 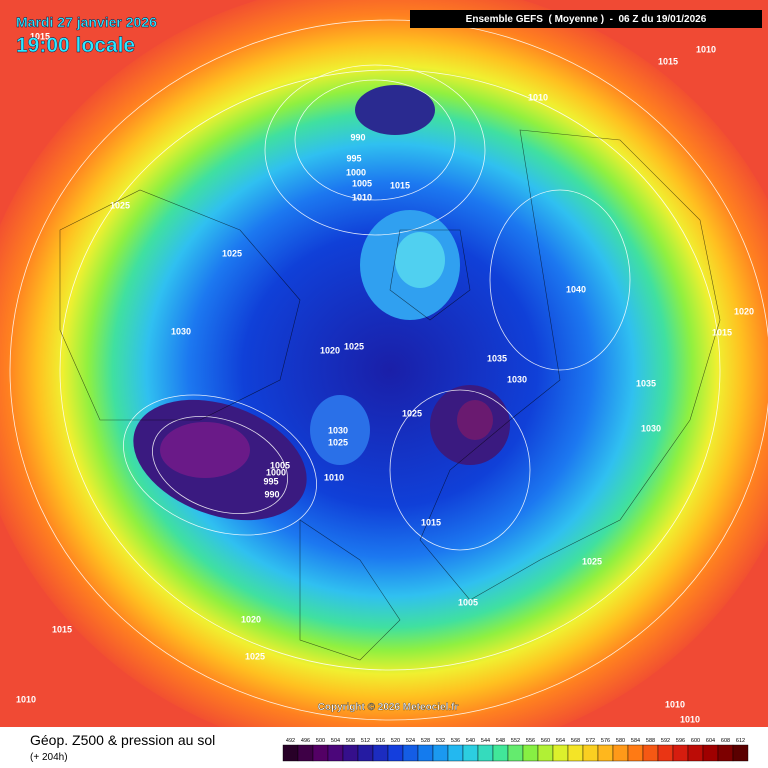 What do you see at coordinates (350, 741) in the screenshot?
I see `colorbar-label: 508` at bounding box center [350, 741].